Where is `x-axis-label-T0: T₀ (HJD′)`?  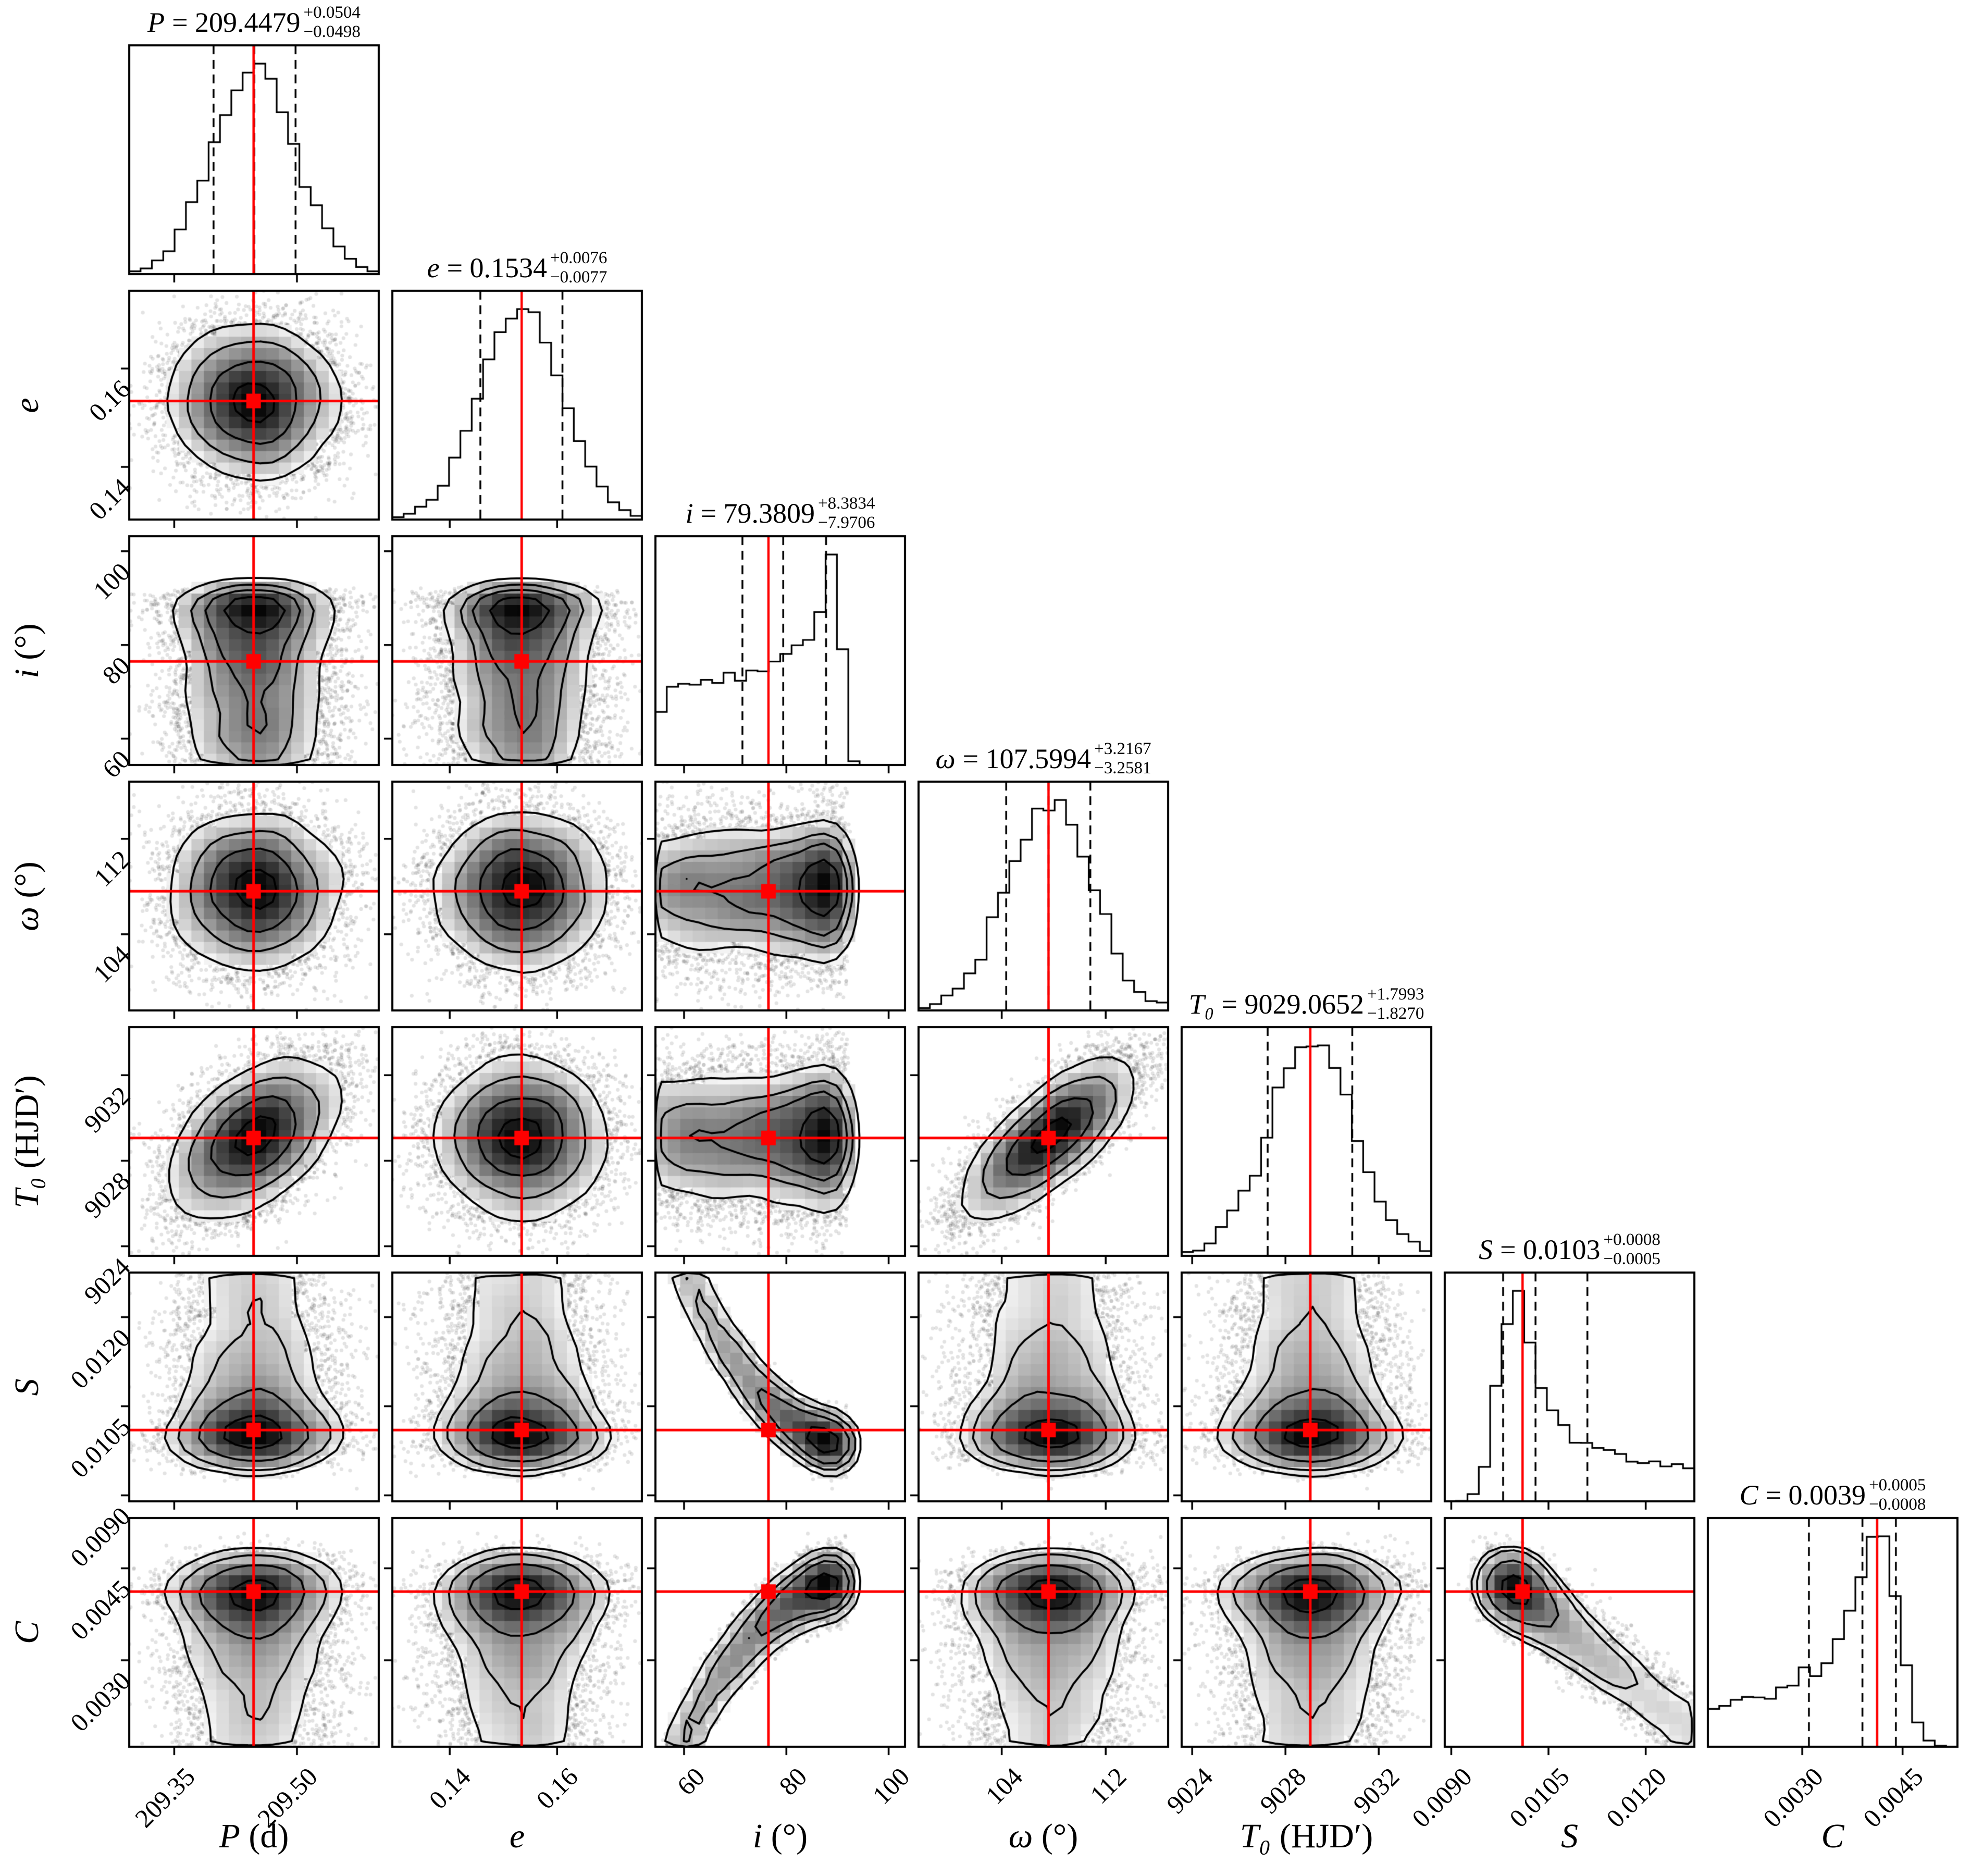
x-axis-label-T0: T₀ (HJD′) is located at coordinates (1306, 1836).